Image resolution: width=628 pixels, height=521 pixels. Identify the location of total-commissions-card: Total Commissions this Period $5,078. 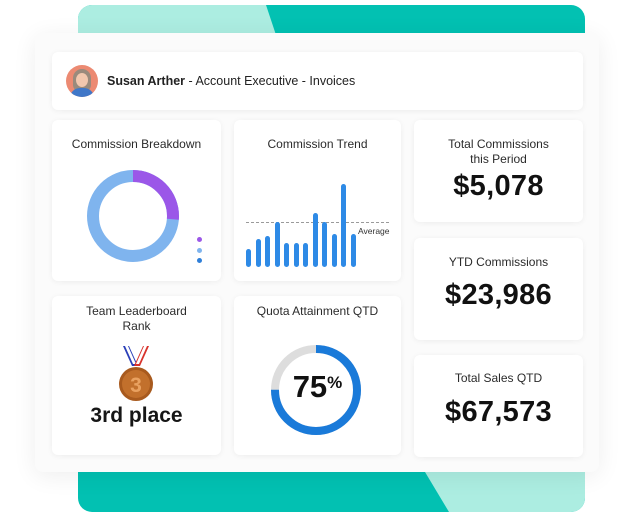
(498, 171).